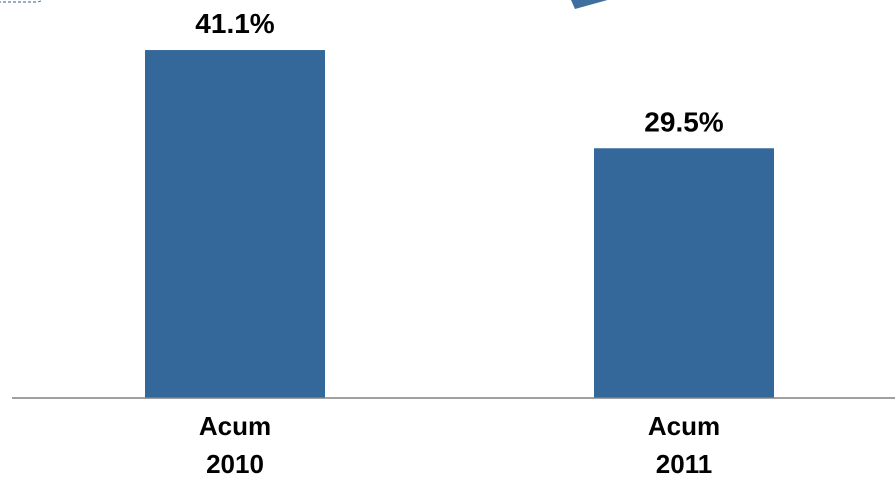 This screenshot has height=479, width=895. Describe the element at coordinates (234, 23) in the screenshot. I see `data-label-0: 41.1%` at that location.